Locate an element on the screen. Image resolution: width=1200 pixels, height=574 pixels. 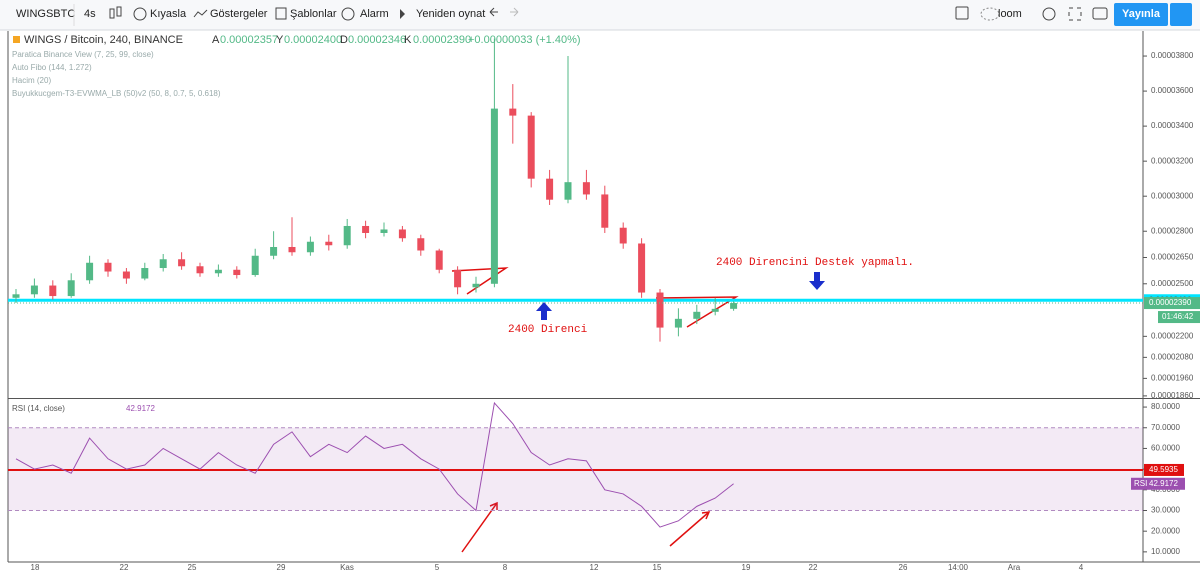
x-tick-label: 19 is located at coordinates (746, 567).